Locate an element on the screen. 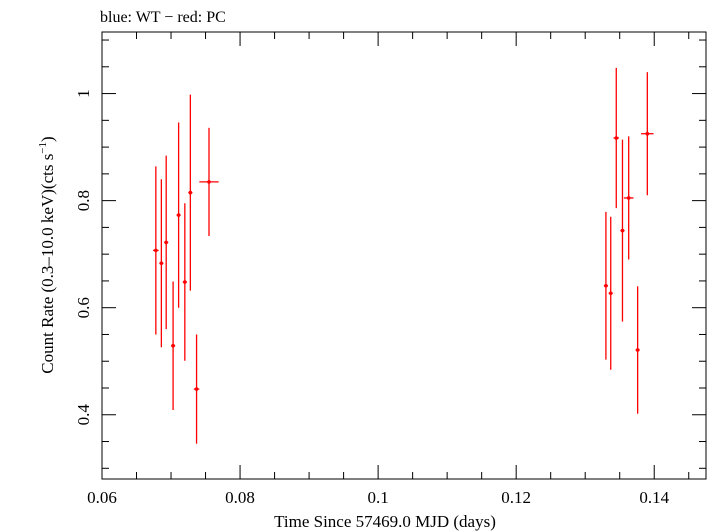 This screenshot has width=709, height=532. y-axis-label-end: ) is located at coordinates (47, 139).